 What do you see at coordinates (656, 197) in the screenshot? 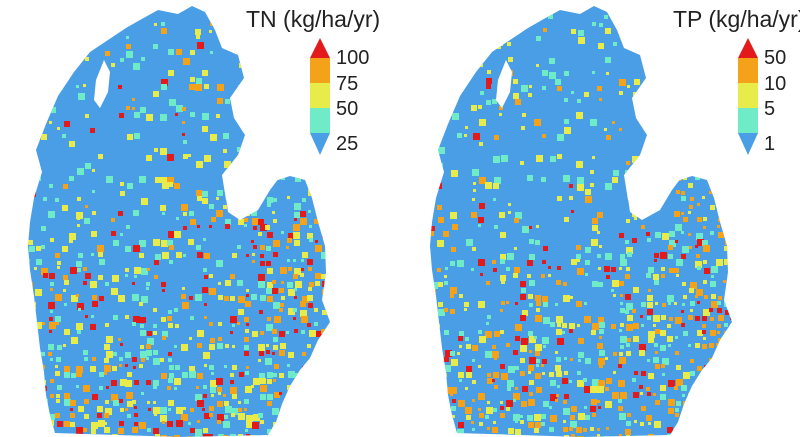
I see `tp-saginaw-bay` at bounding box center [656, 197].